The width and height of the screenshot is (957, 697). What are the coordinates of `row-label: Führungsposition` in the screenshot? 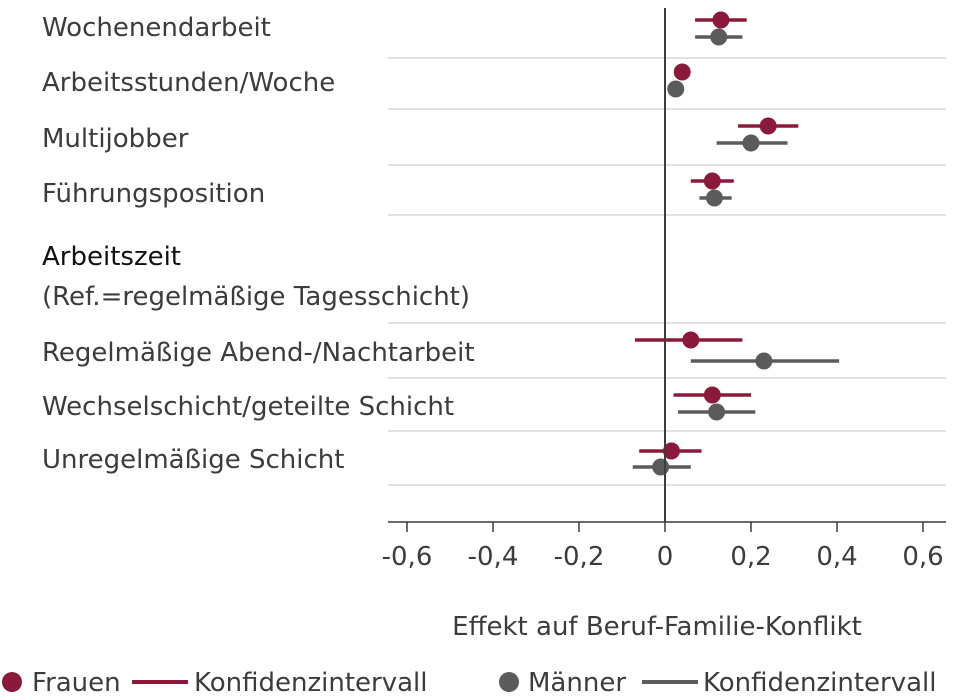 It's located at (153, 194).